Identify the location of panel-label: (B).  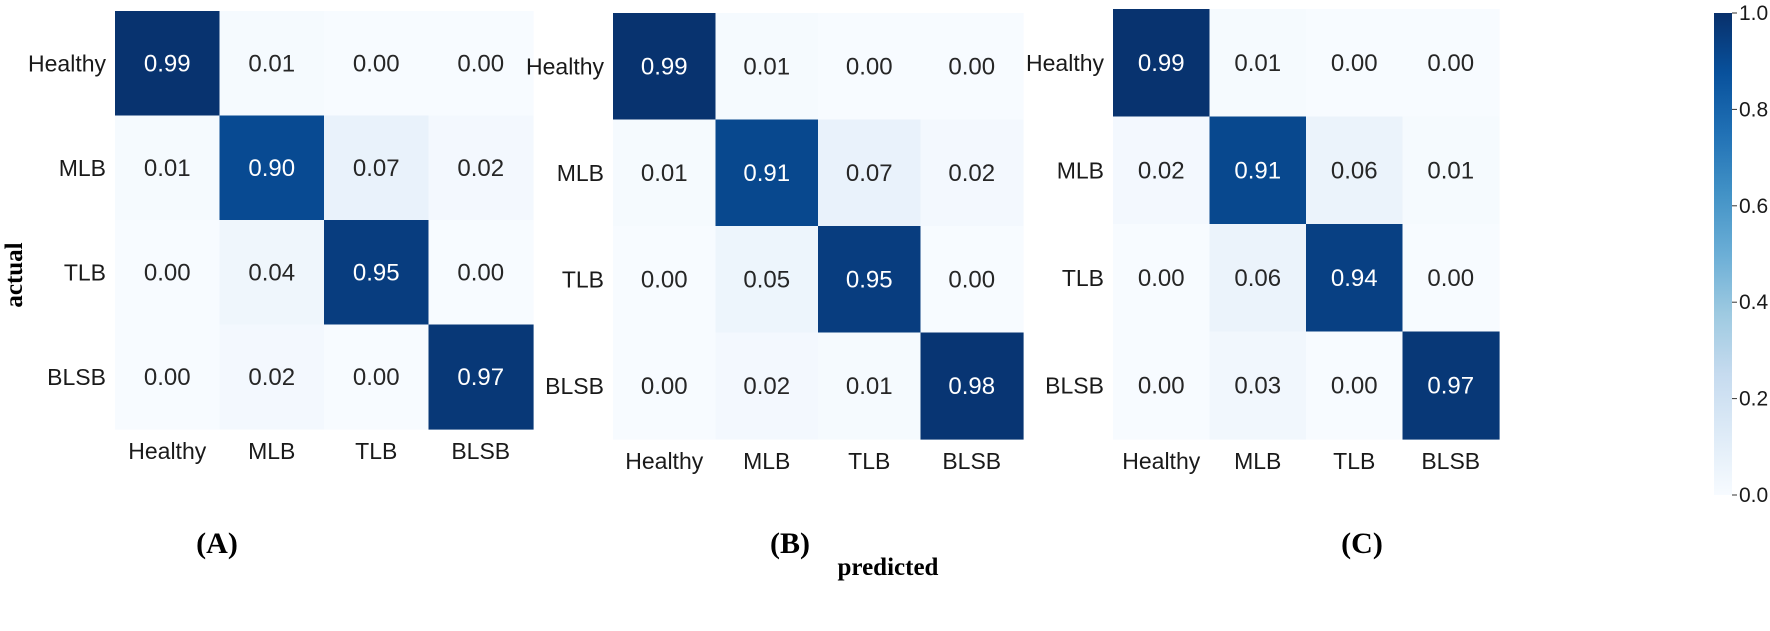
(790, 543).